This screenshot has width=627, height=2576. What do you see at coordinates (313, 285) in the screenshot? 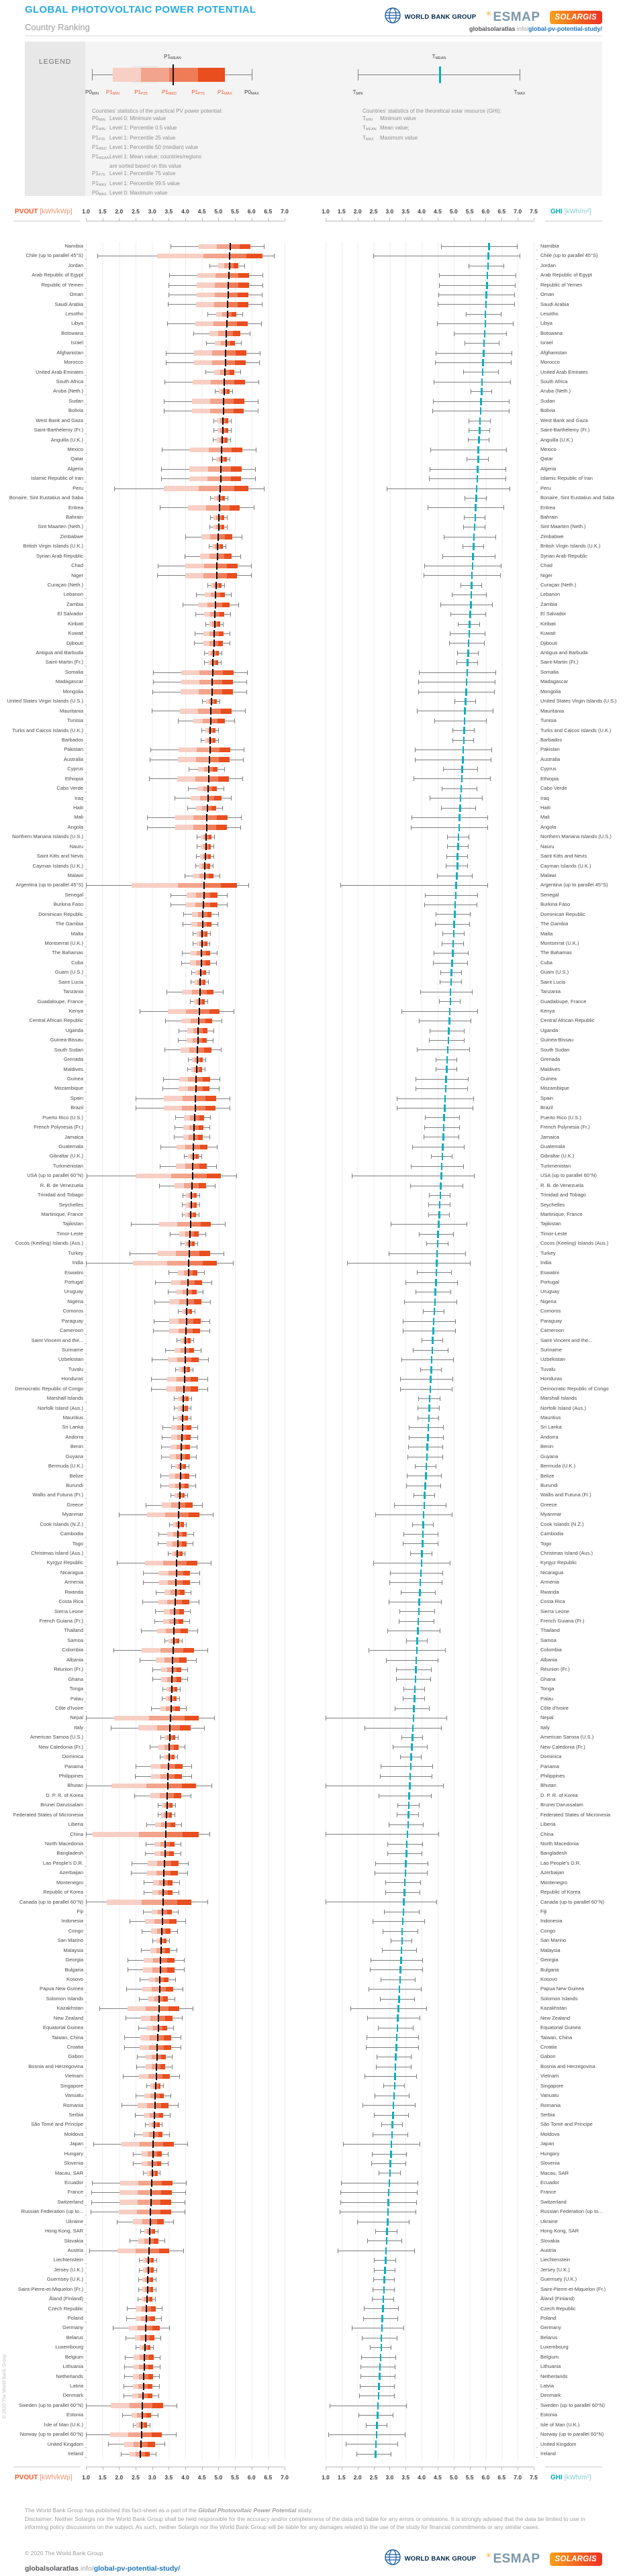
I see `country-row: Republic of Yemen Republic of Yemen` at bounding box center [313, 285].